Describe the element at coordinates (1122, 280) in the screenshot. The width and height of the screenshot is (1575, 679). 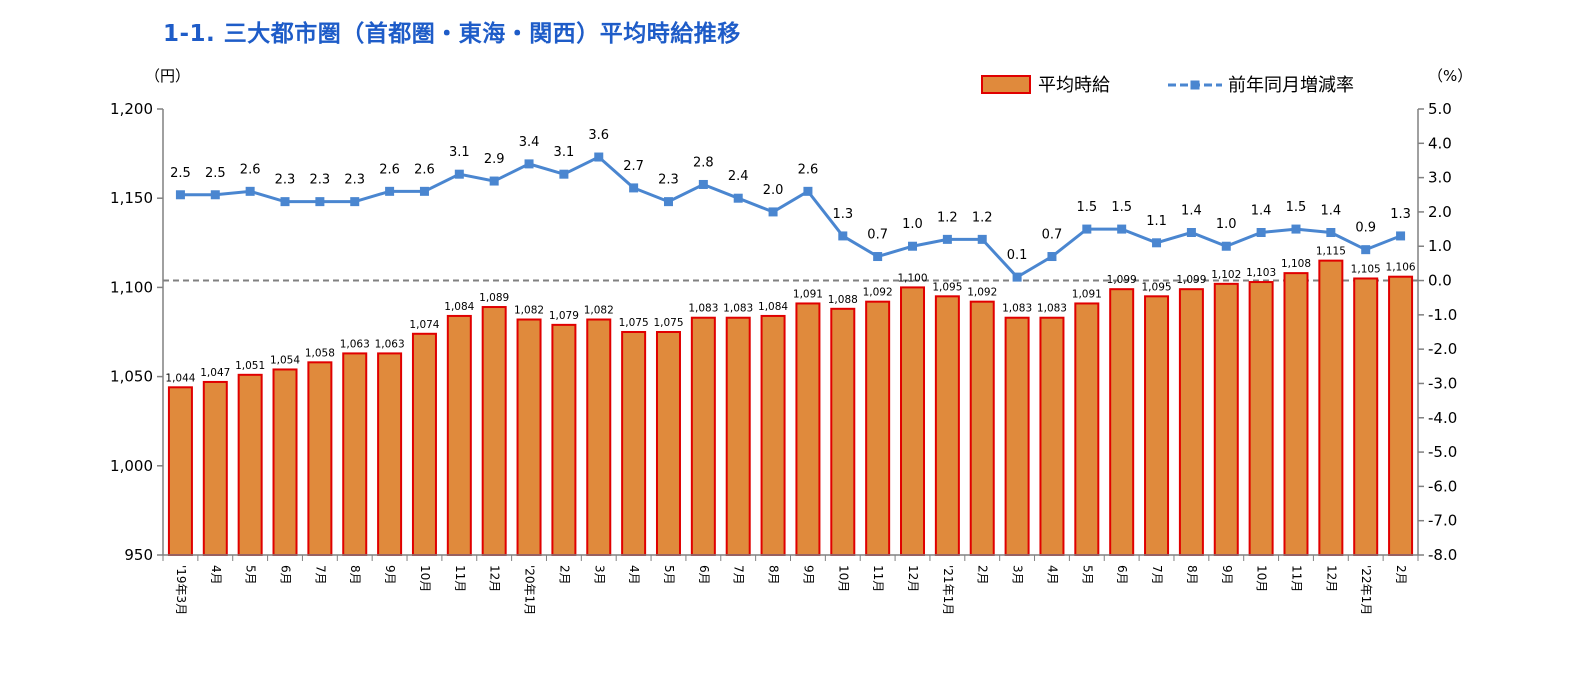
I see `bar-value-label-27: 1,099` at that location.